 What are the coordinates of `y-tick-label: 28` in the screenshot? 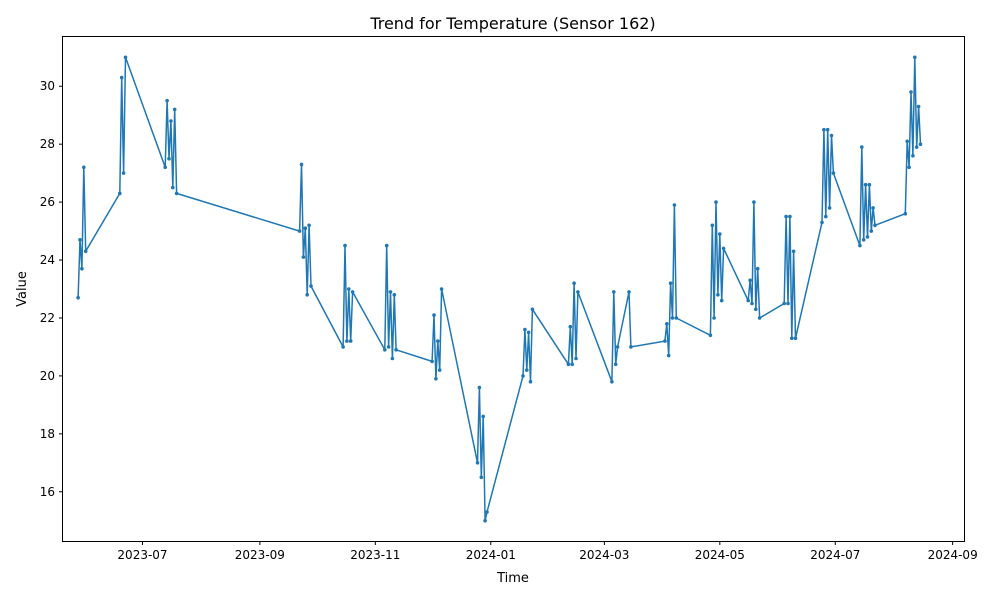 It's located at (47, 144).